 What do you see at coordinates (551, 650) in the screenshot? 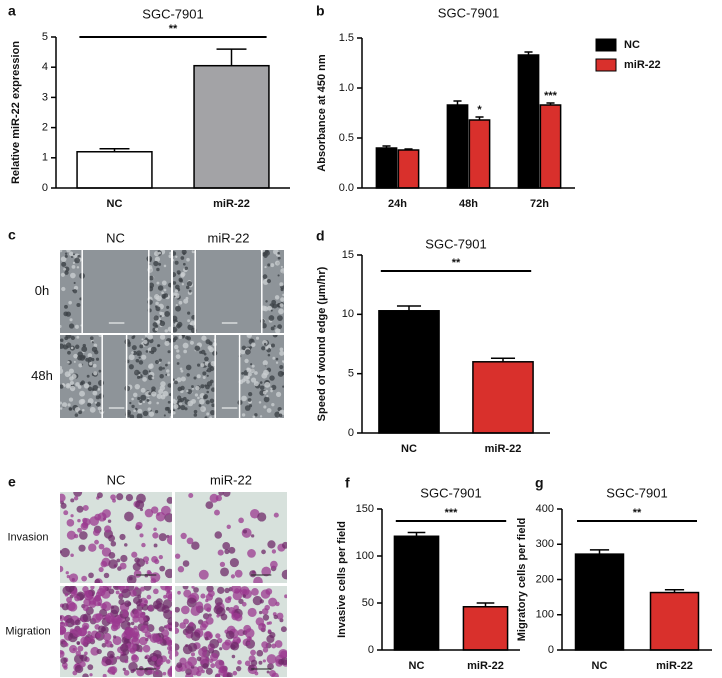
I see `y-tick-label: 0` at bounding box center [551, 650].